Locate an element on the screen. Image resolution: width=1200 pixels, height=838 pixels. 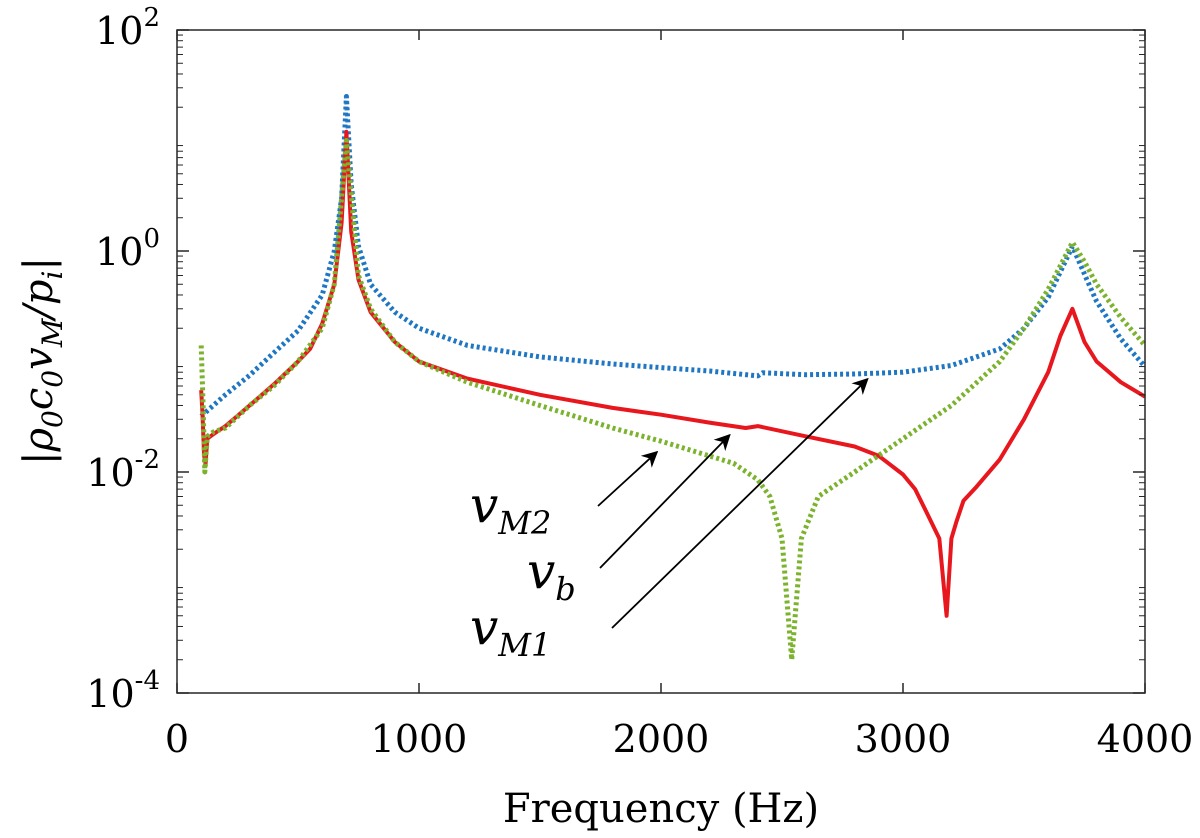
annotation-arrow-vb is located at coordinates (665, 501).